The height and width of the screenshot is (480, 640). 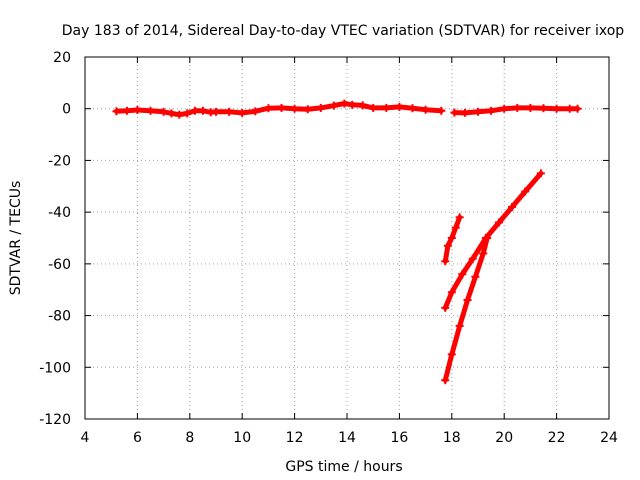 I want to click on y-tick-label: -120, so click(x=55, y=420).